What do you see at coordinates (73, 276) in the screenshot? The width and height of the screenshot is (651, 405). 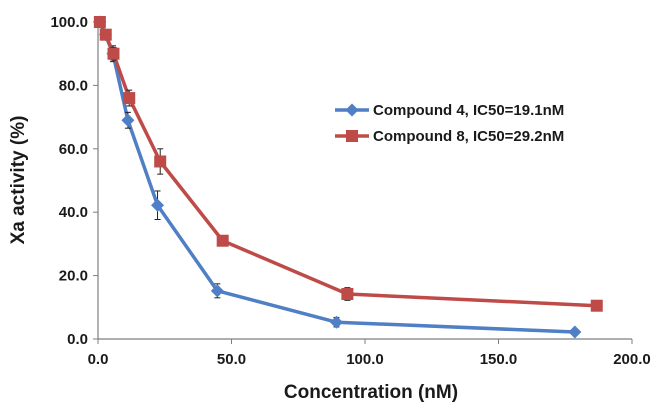 I see `y-tick-label: 20.0` at bounding box center [73, 276].